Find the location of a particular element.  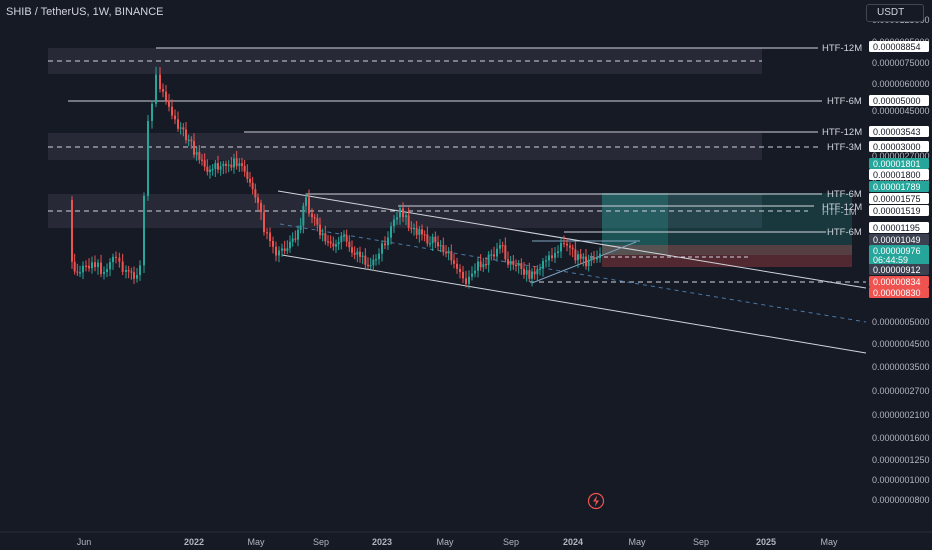

price-tag: 0.00001519 is located at coordinates (899, 210).